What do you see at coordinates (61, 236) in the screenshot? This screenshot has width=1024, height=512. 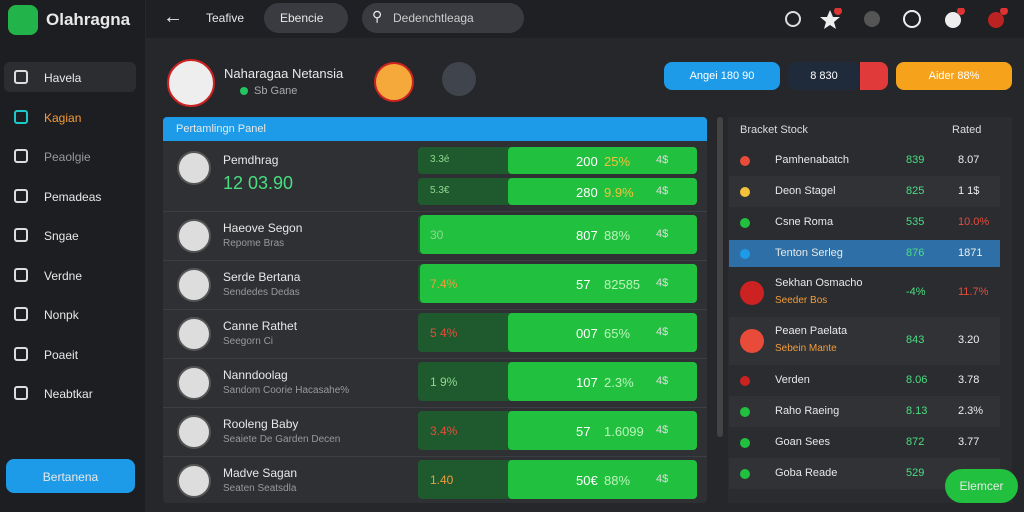 I see `nav-item: Sngae` at bounding box center [61, 236].